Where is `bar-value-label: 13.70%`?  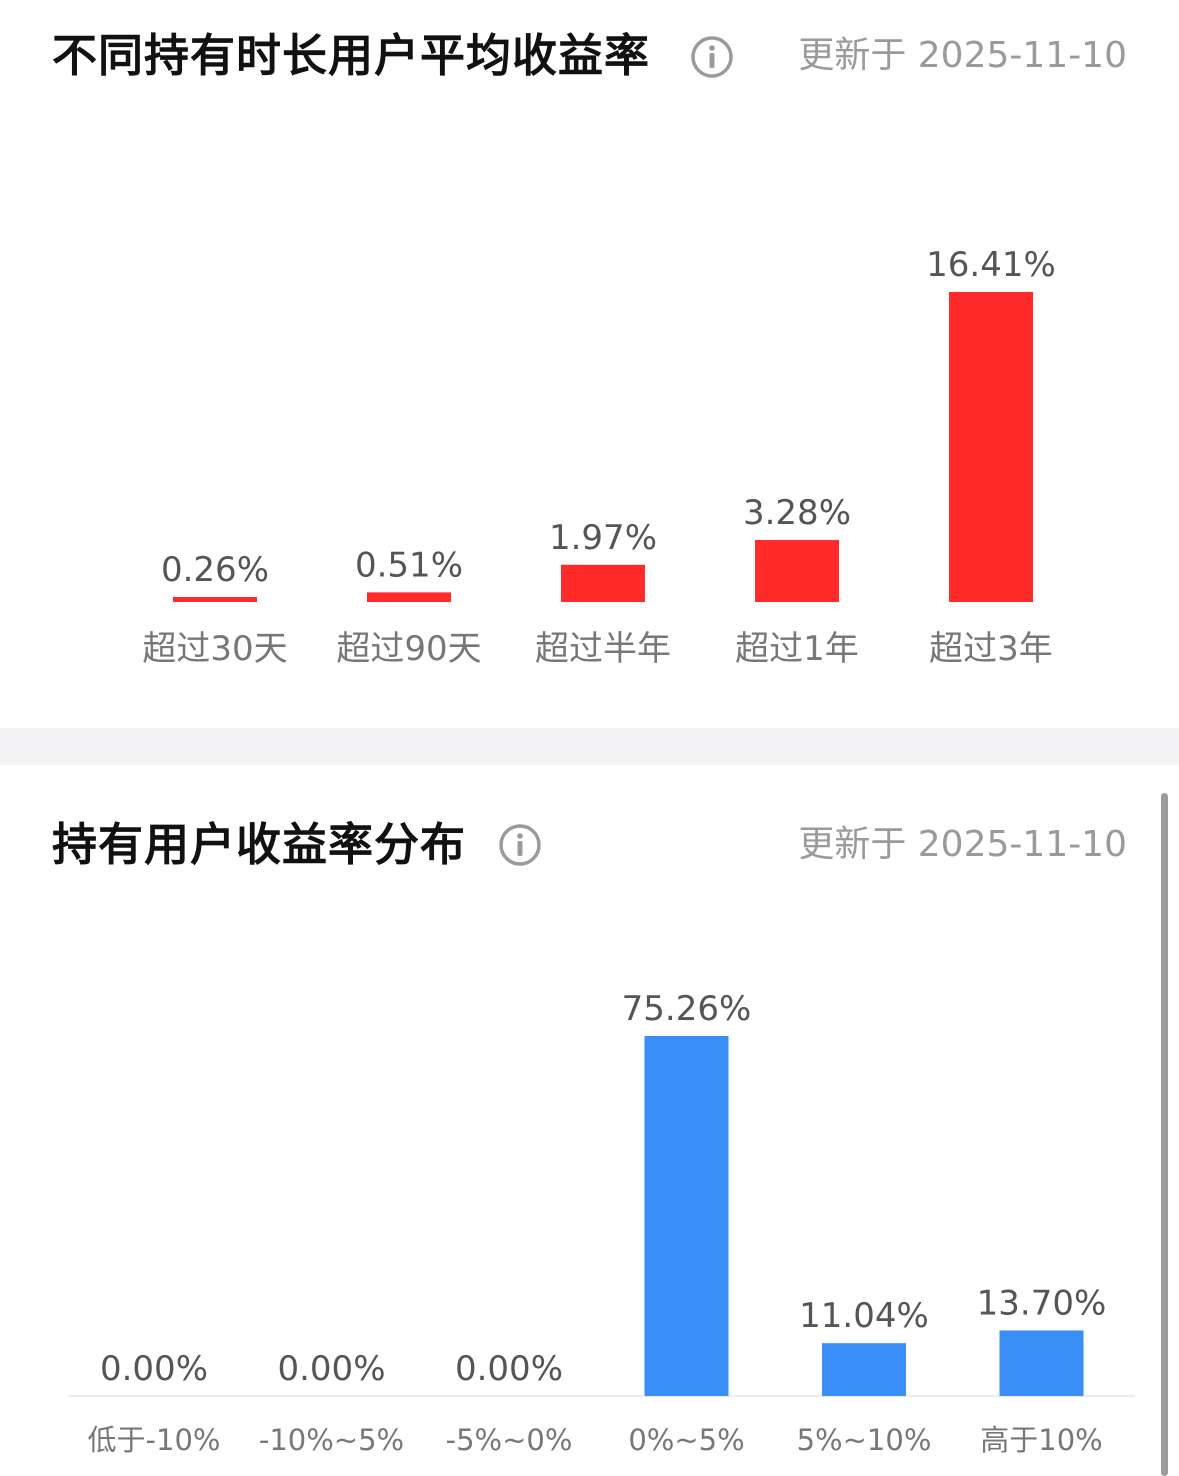
bar-value-label: 13.70% is located at coordinates (1042, 1303).